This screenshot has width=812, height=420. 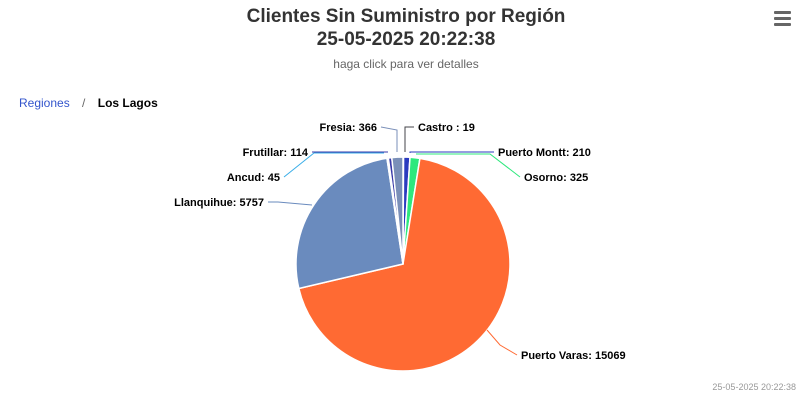 I want to click on data-label-puerto-montt: Puerto Montt: 210, so click(x=544, y=153).